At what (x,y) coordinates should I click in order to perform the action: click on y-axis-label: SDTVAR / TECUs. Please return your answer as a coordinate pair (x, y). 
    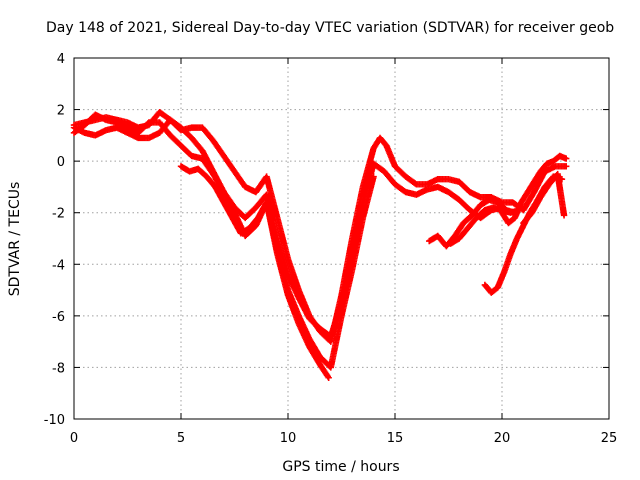
    Looking at the image, I should click on (15, 239).